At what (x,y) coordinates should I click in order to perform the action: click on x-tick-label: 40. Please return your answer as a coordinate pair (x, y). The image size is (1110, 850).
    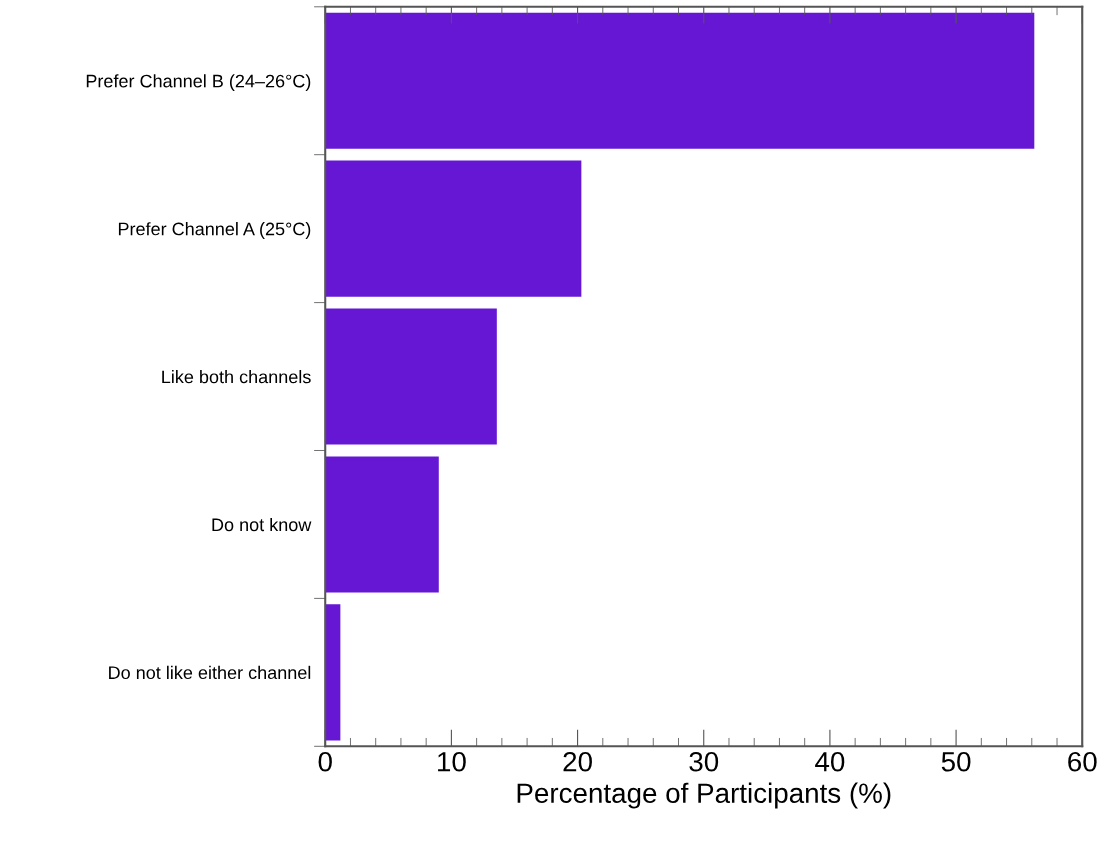
    Looking at the image, I should click on (830, 761).